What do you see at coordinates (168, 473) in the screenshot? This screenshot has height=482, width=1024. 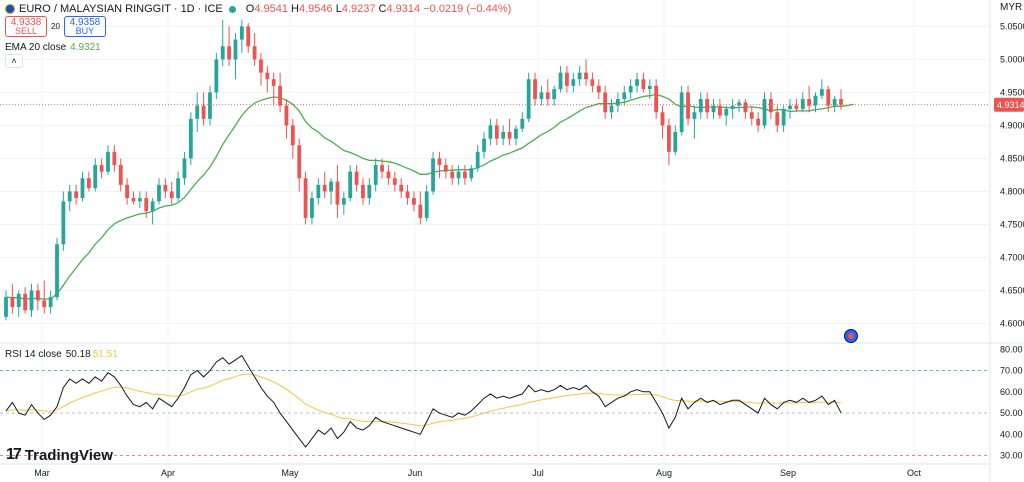 I see `time-tick-label: Apr` at bounding box center [168, 473].